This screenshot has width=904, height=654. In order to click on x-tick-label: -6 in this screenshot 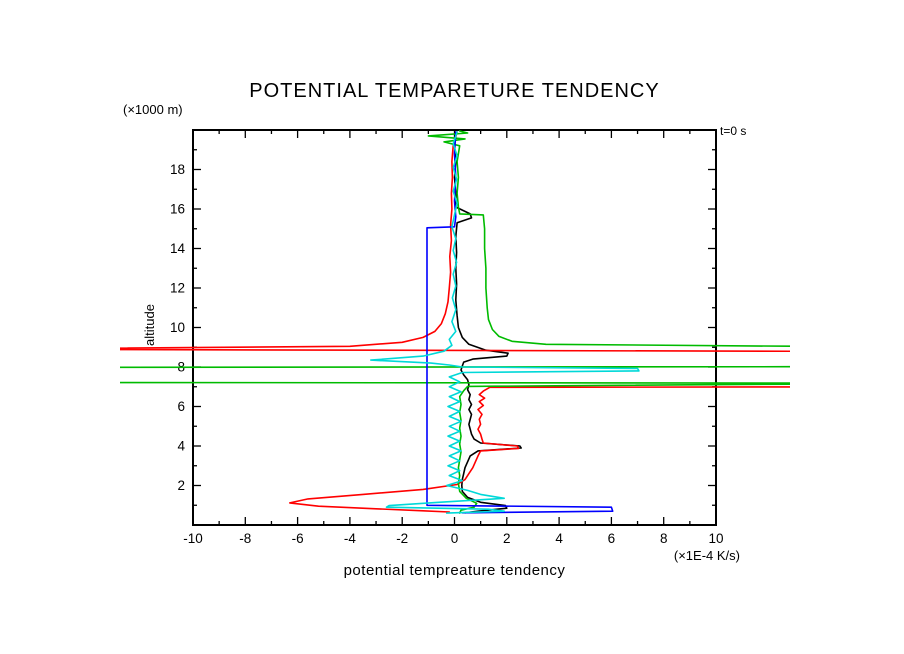, I will do `click(298, 538)`.